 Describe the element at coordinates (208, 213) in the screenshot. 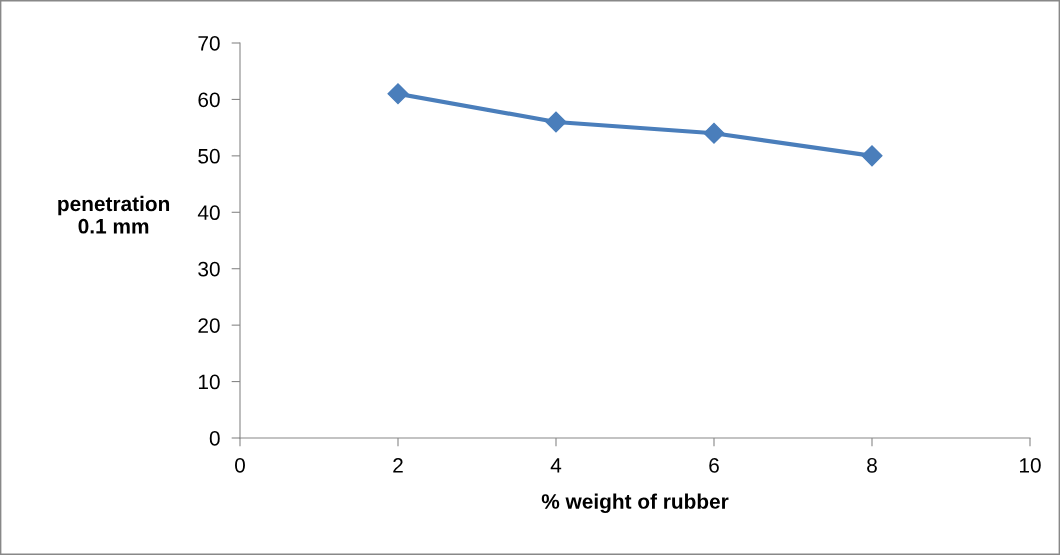

I see `y-tick-label: 40` at that location.